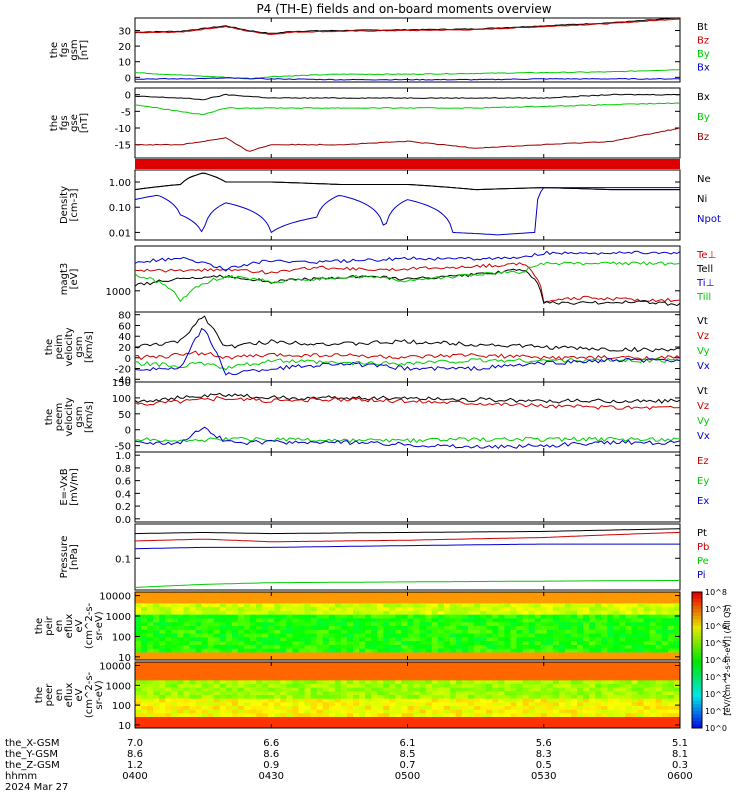 Image resolution: width=750 pixels, height=800 pixels. I want to click on colorbar-segment, so click(697, 628).